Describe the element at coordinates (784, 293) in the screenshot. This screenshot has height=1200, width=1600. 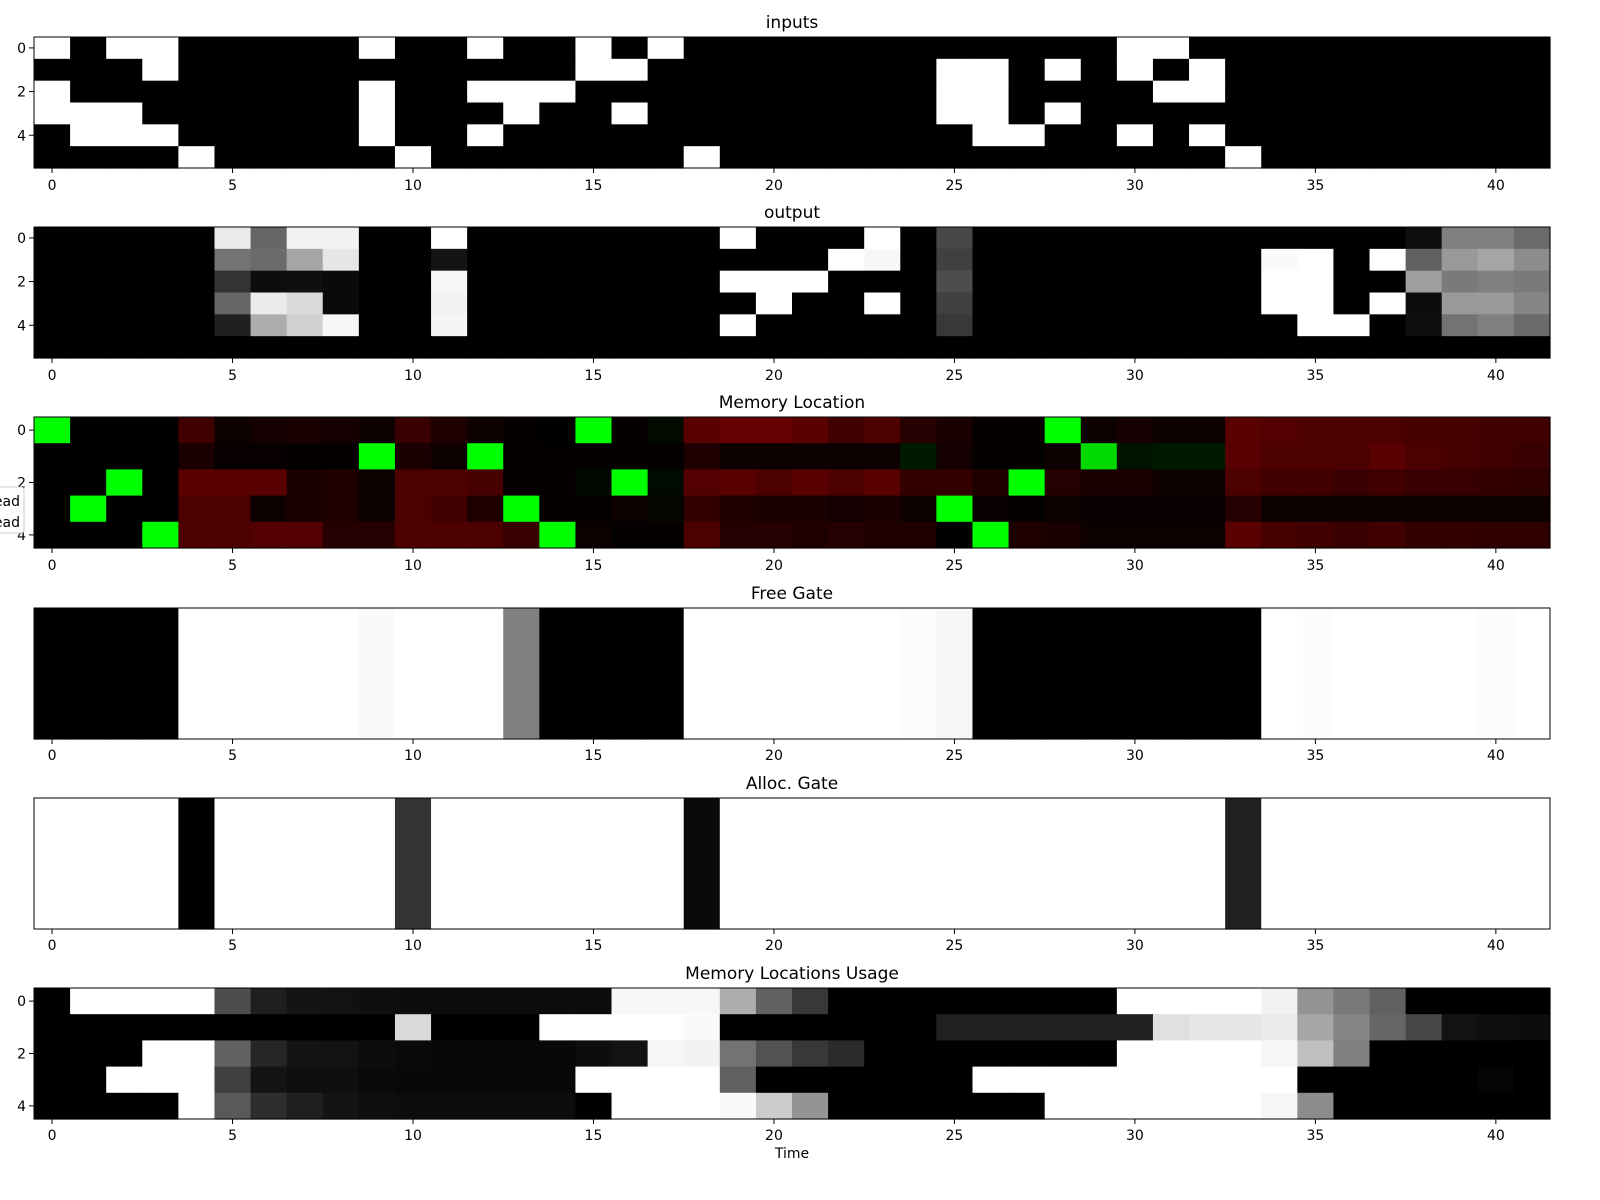
I see `panel-output: output 0 5 10 15 20 25 30 35 40 0 2 4` at that location.